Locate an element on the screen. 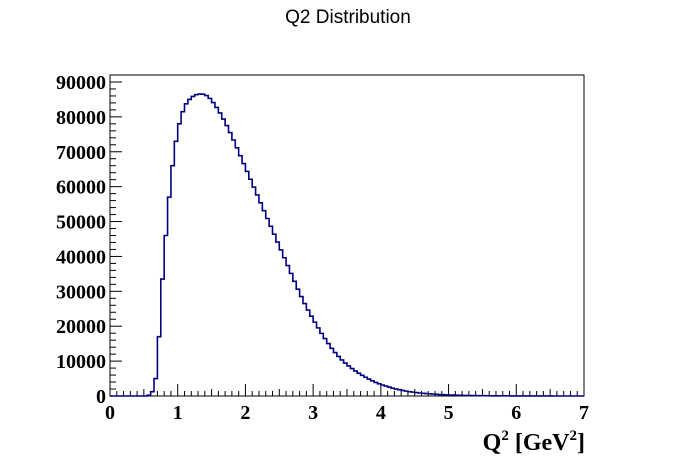 The height and width of the screenshot is (472, 696). y-tick-label: 80000 is located at coordinates (81, 118).